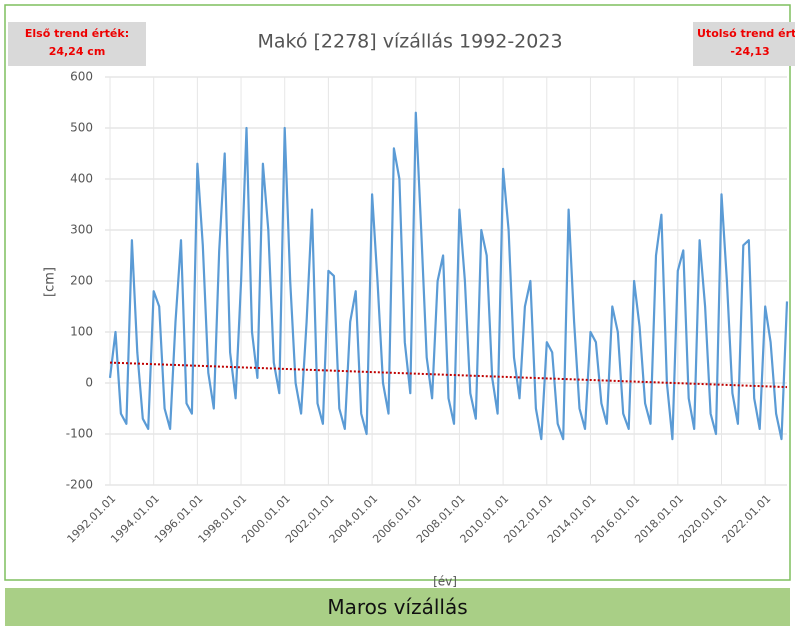 This screenshot has width=795, height=628. I want to click on caption: Maros vízállás, so click(397, 607).